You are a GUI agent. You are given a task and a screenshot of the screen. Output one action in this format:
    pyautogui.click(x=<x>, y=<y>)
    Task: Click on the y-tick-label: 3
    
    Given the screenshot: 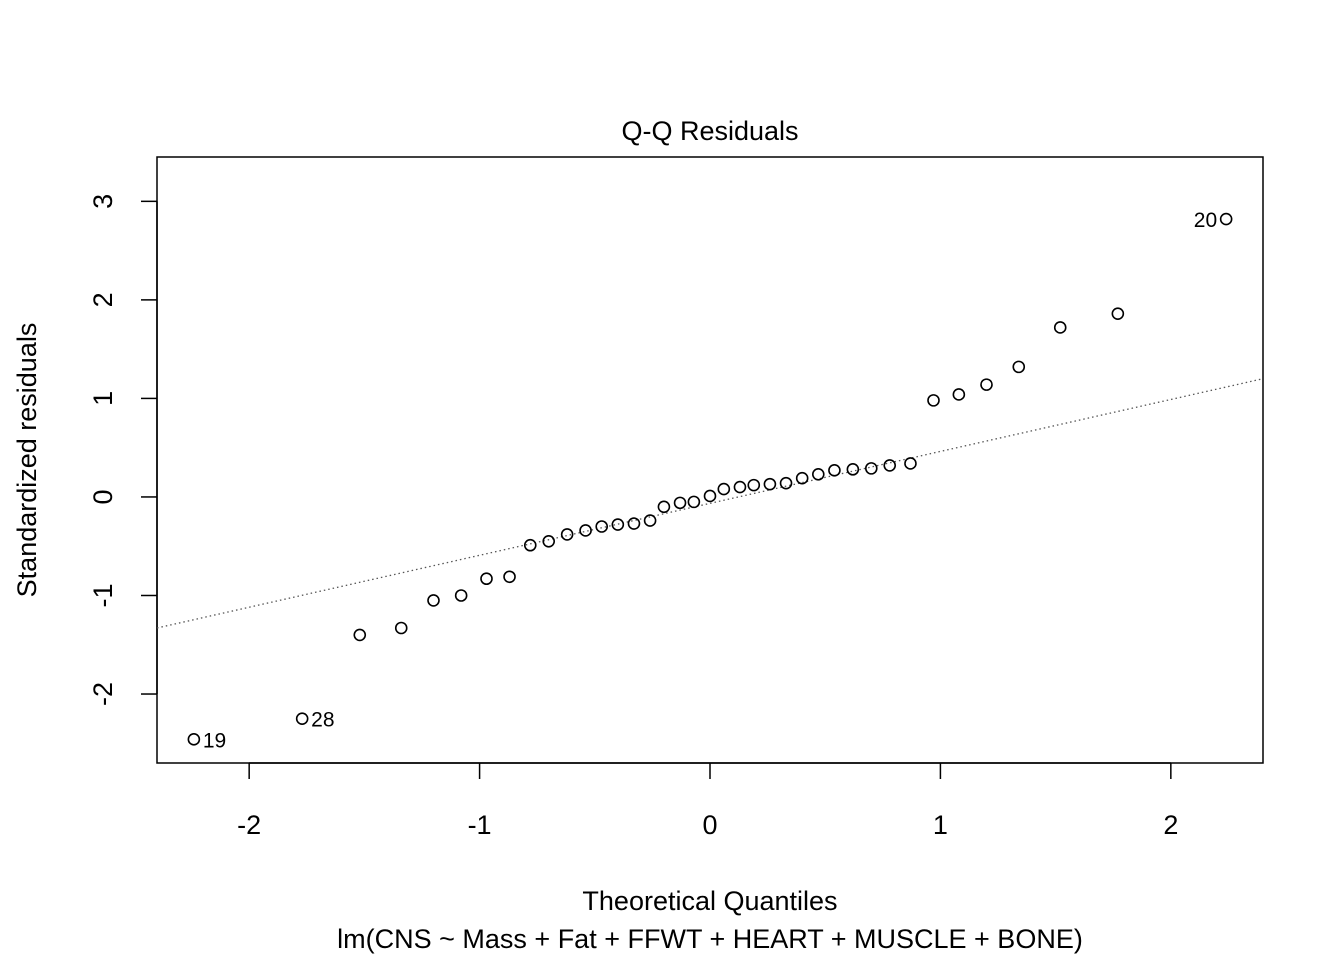 What is the action you would take?
    pyautogui.click(x=103, y=201)
    